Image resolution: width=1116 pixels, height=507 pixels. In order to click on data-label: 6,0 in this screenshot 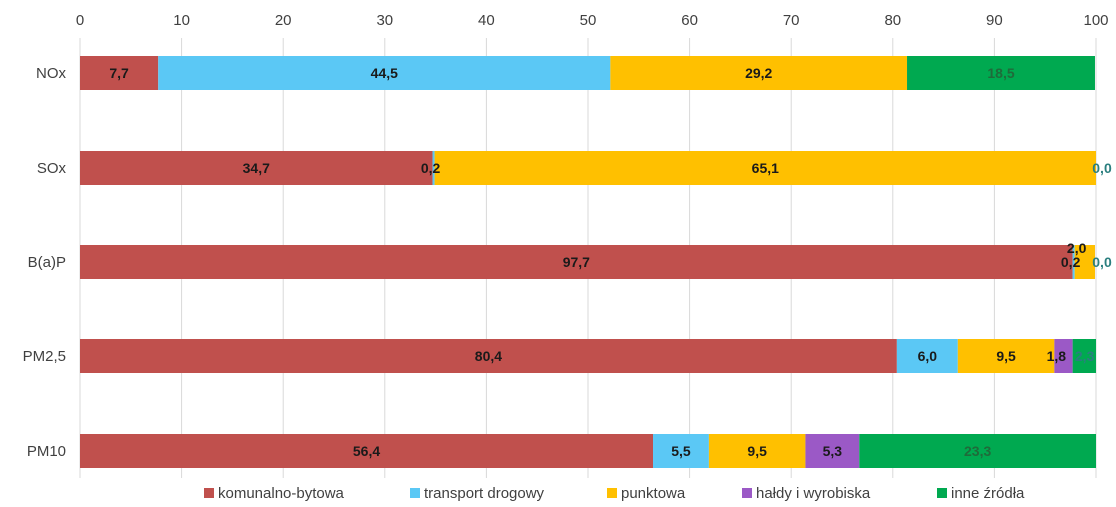, I will do `click(928, 356)`.